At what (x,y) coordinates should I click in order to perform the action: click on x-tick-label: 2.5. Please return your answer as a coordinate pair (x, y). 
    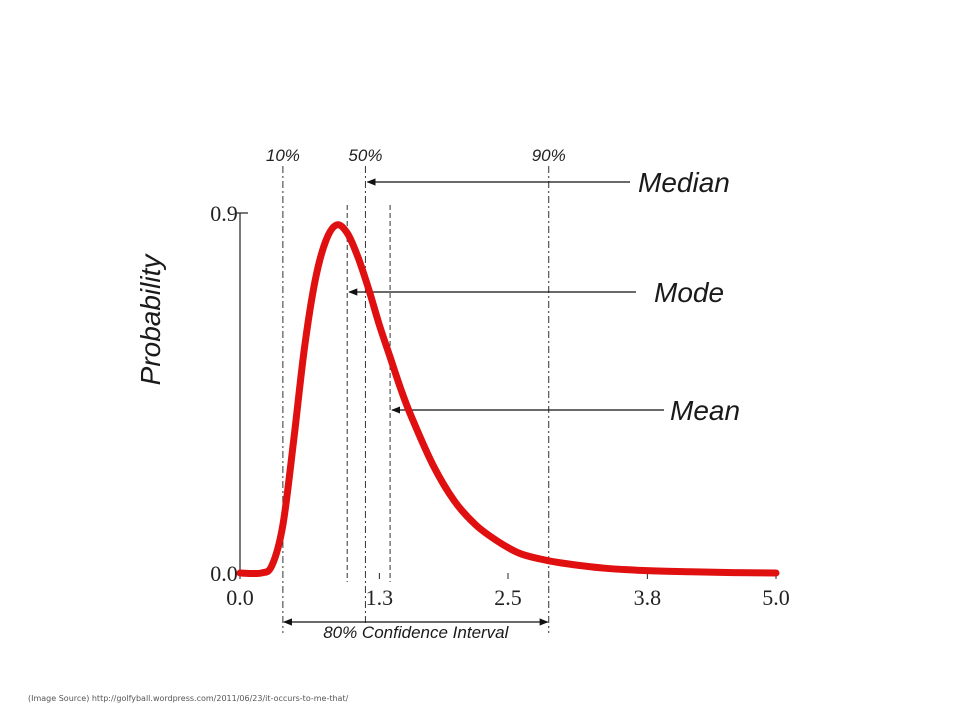
    Looking at the image, I should click on (508, 597).